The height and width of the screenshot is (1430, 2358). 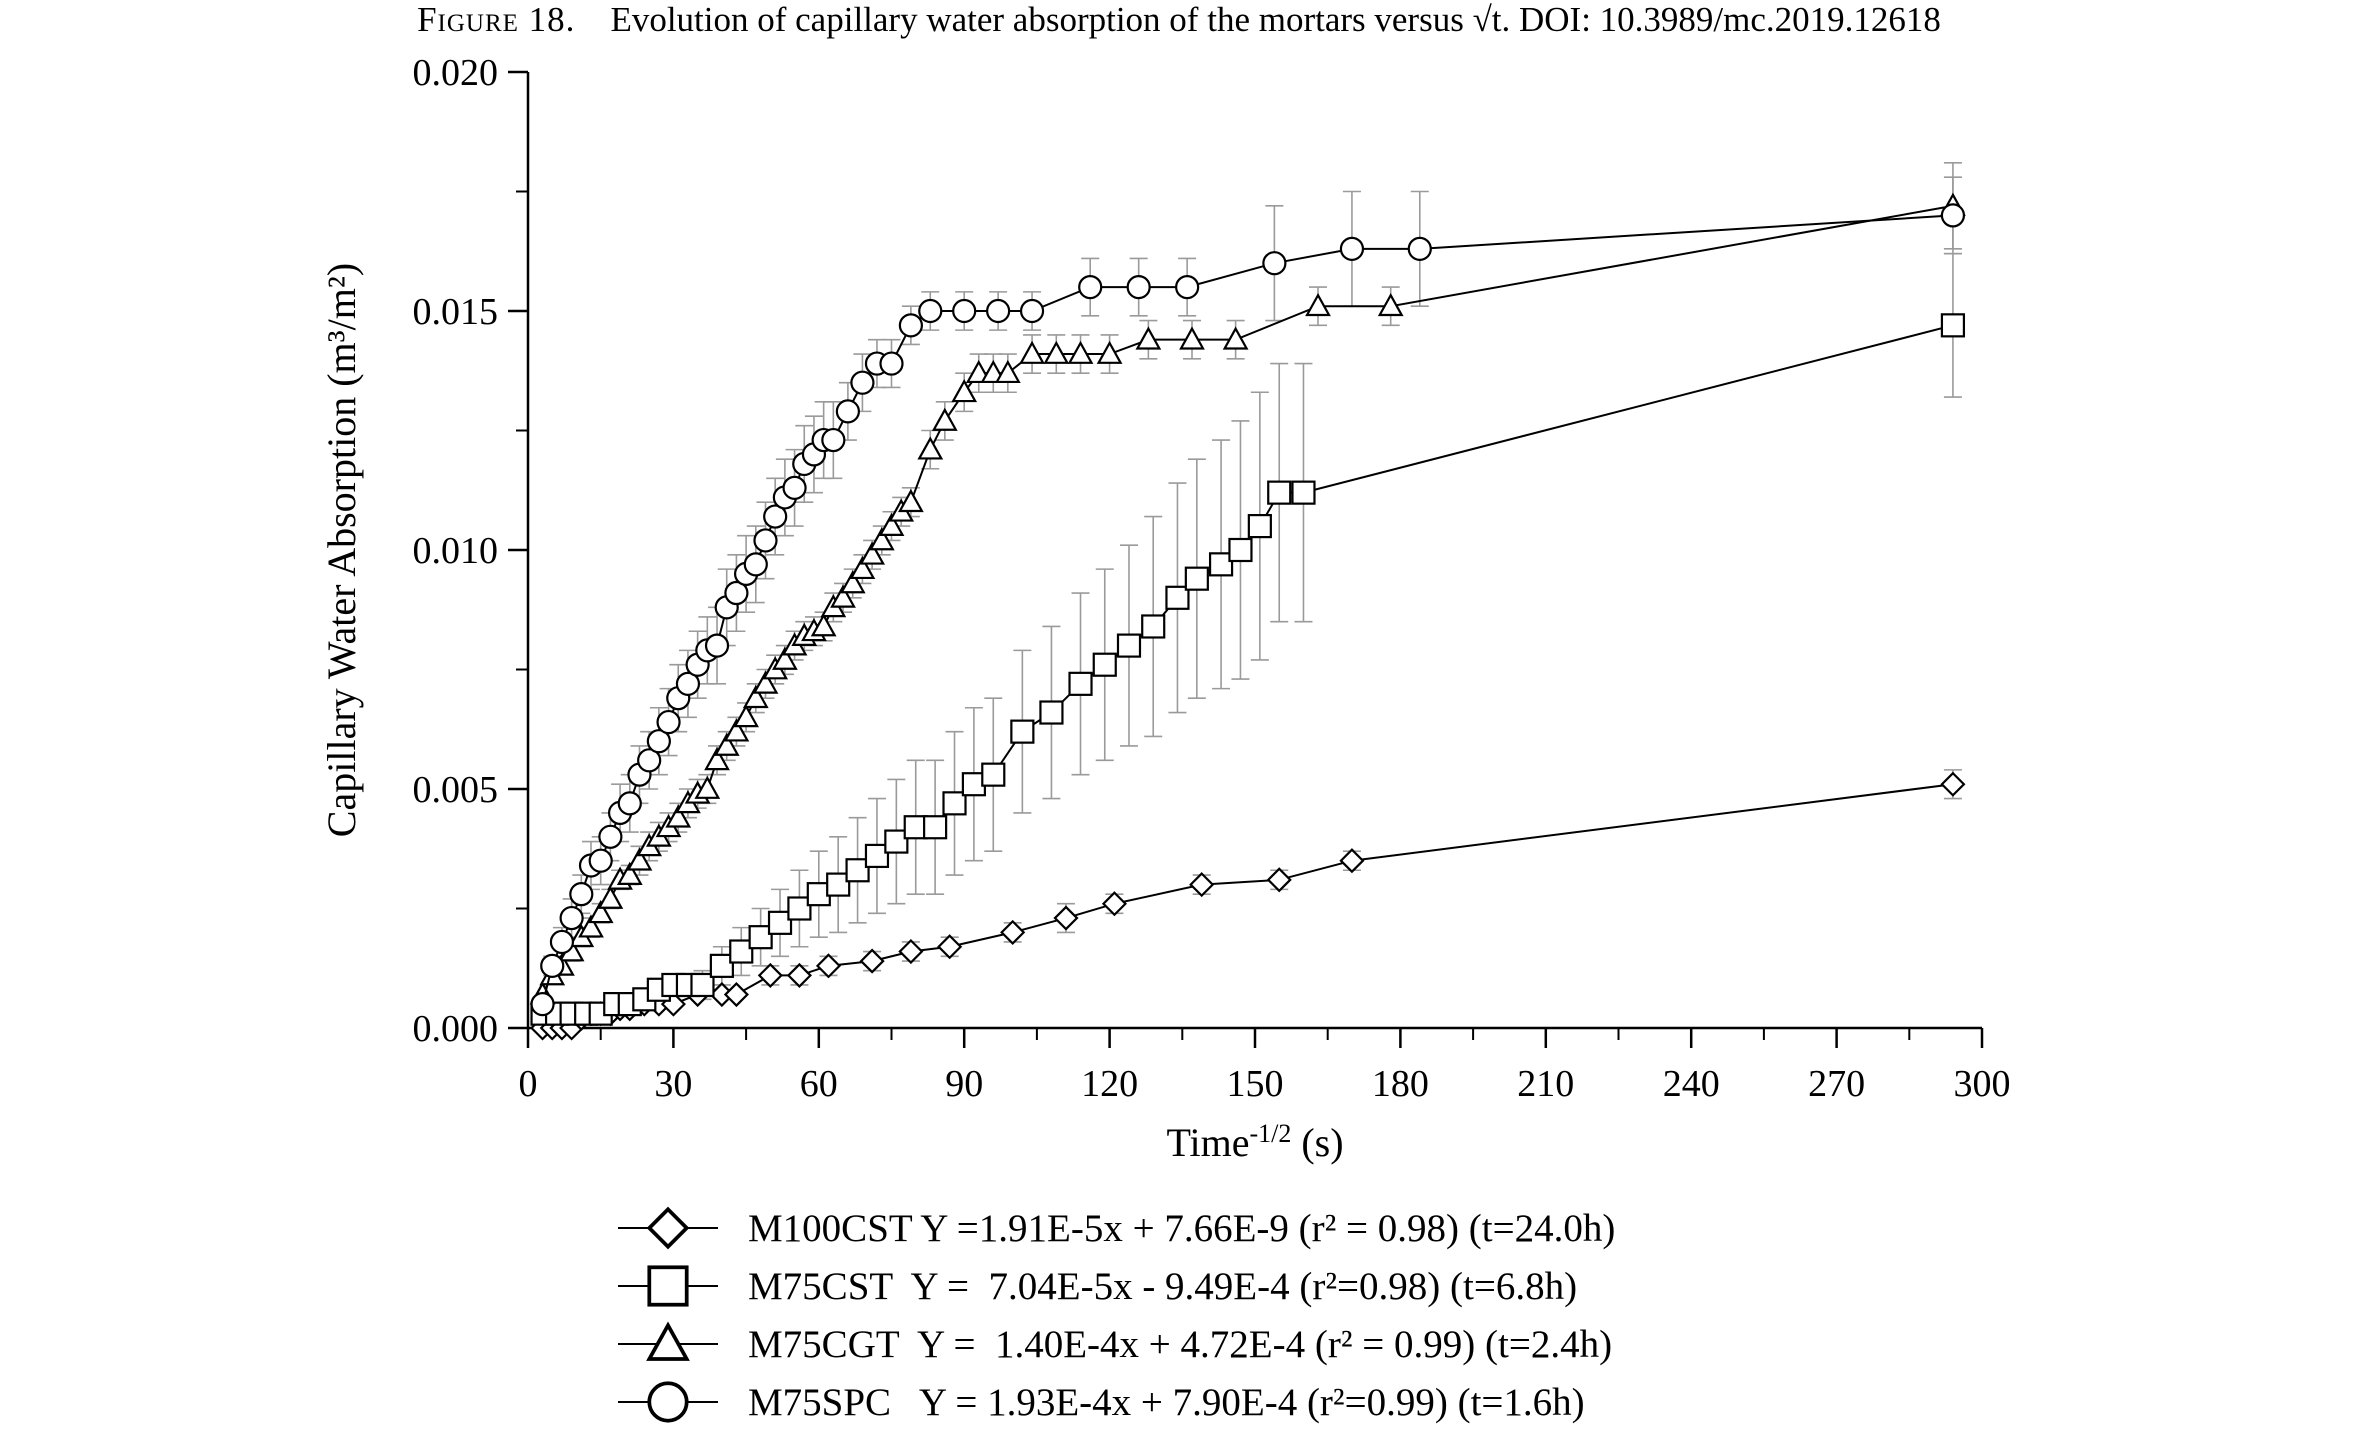 What do you see at coordinates (964, 1084) in the screenshot?
I see `x-tick-label: 90` at bounding box center [964, 1084].